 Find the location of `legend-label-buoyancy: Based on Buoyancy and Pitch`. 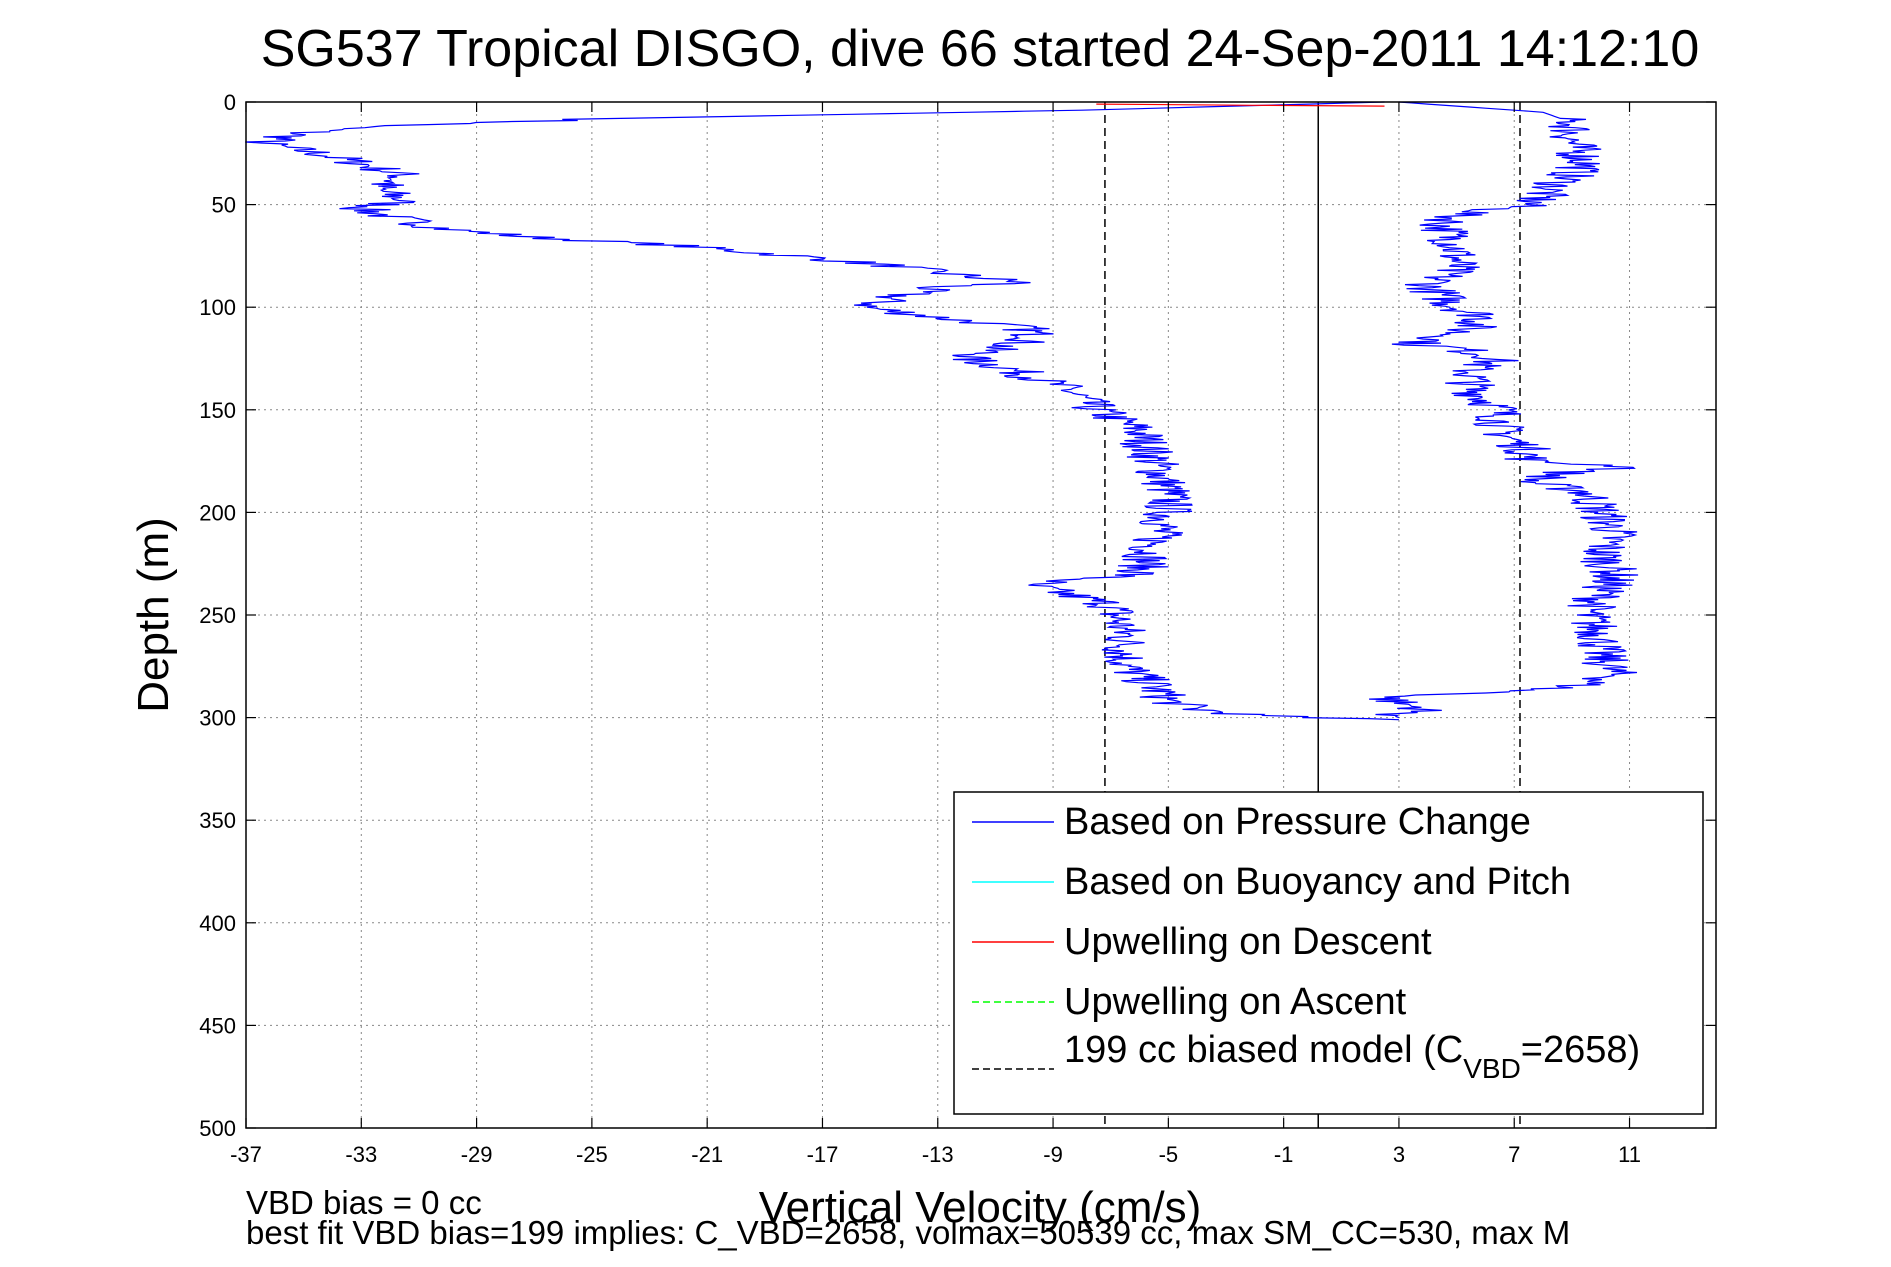

legend-label-buoyancy: Based on Buoyancy and Pitch is located at coordinates (1317, 882).